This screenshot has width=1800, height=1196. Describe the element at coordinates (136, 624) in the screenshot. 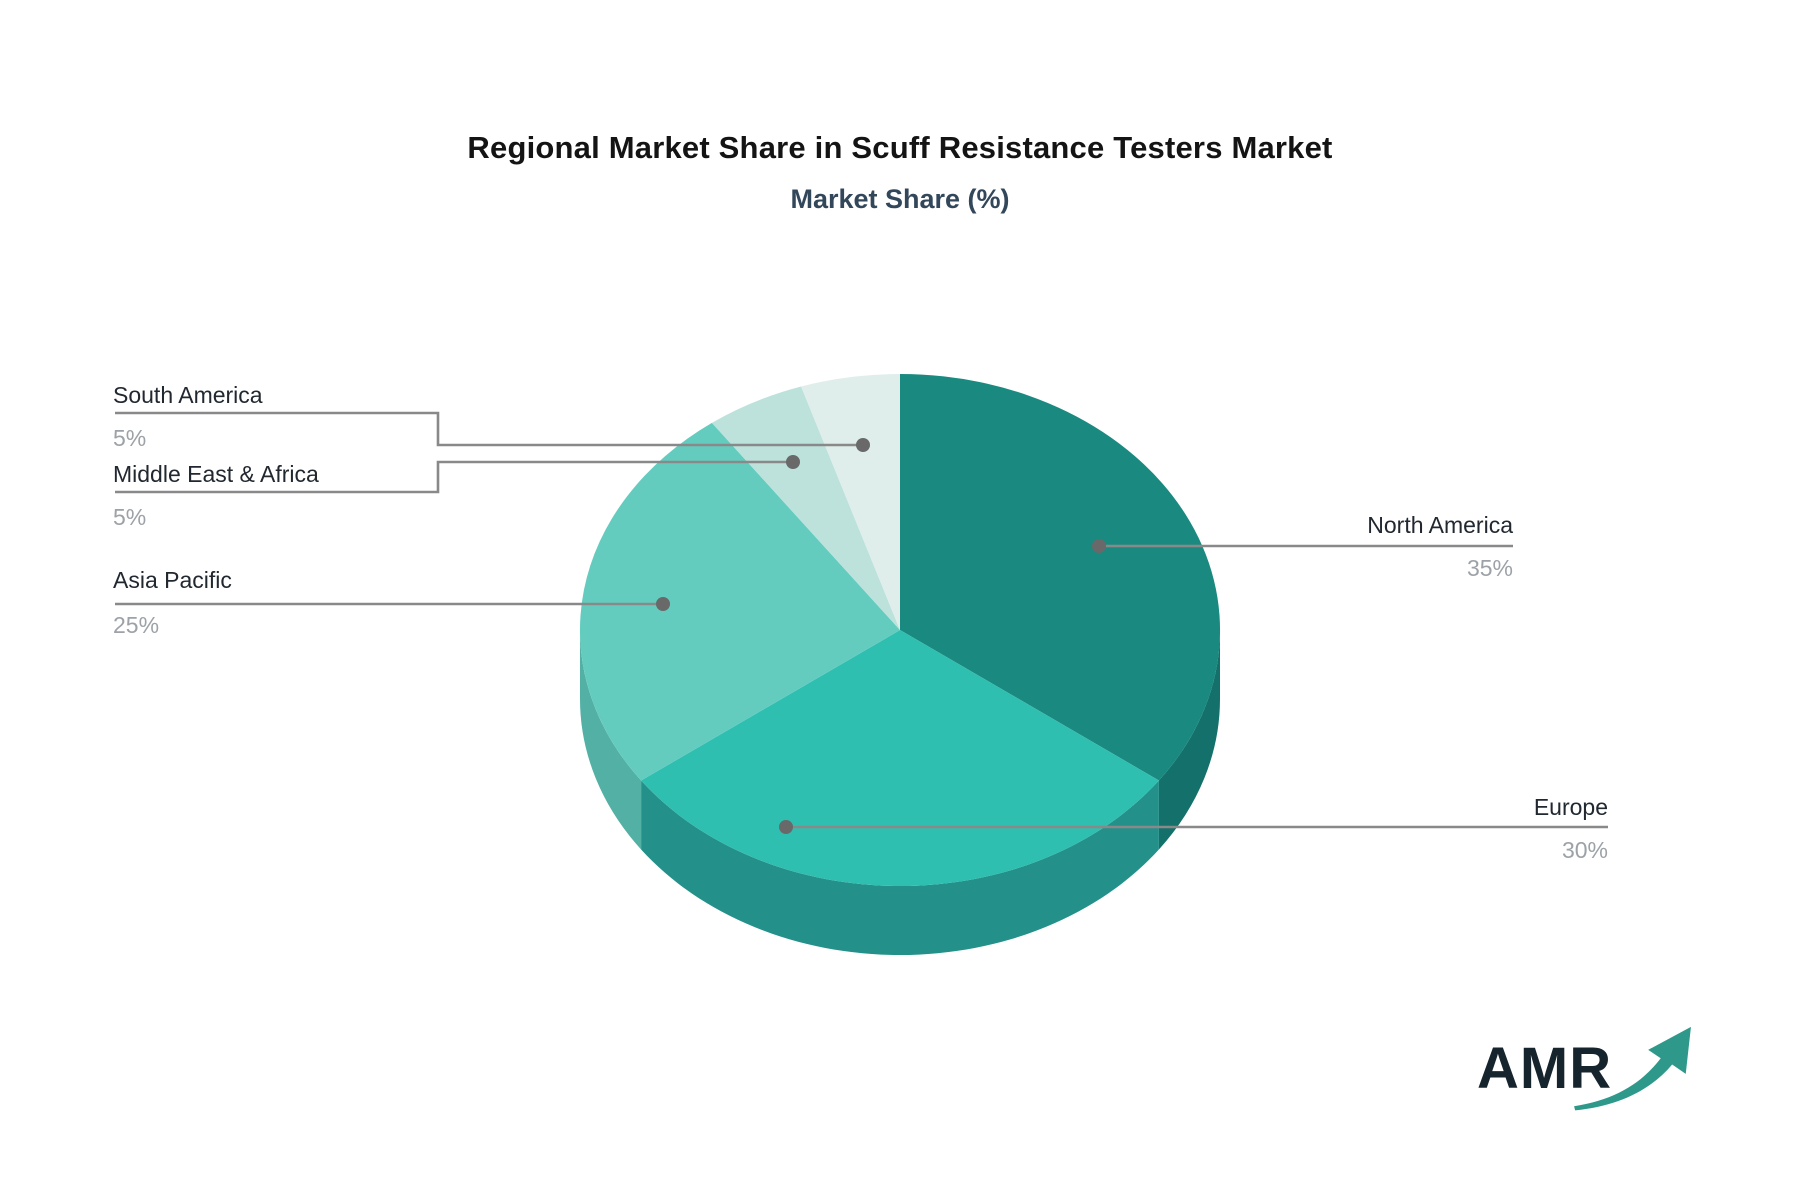

I see `label-percent: 25%` at that location.